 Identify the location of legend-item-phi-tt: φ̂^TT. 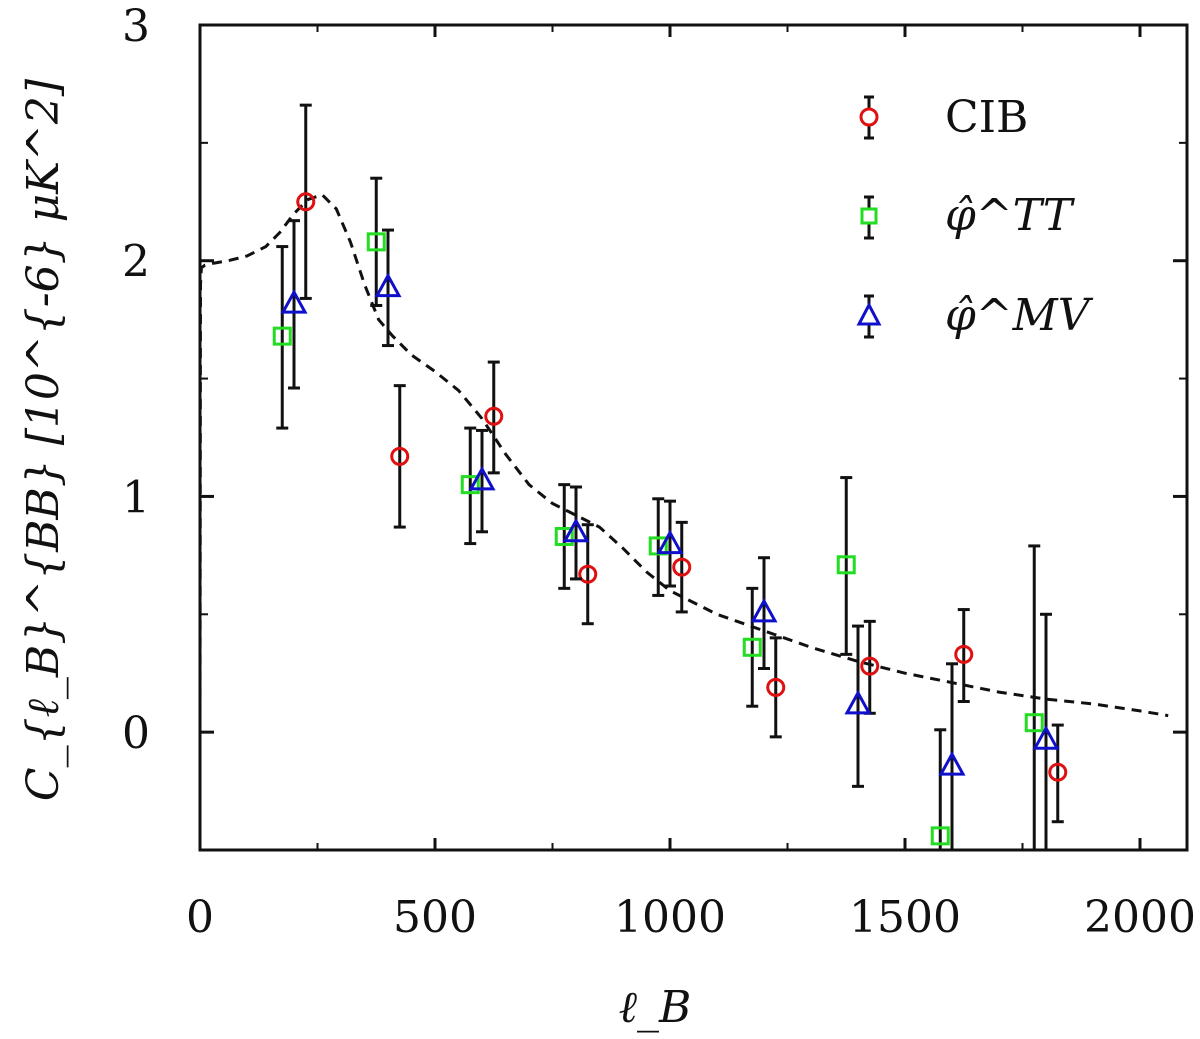
(968, 215).